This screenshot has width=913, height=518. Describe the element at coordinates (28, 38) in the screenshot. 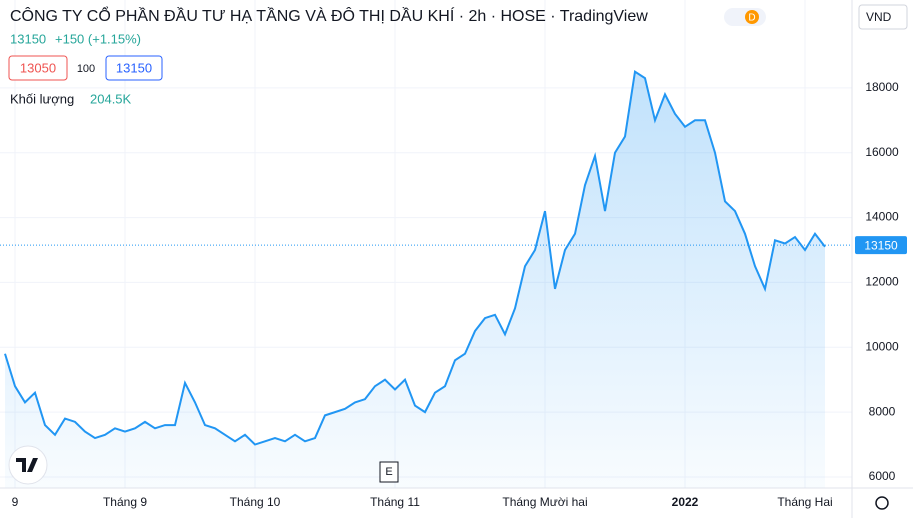

I see `last-price: 13150` at that location.